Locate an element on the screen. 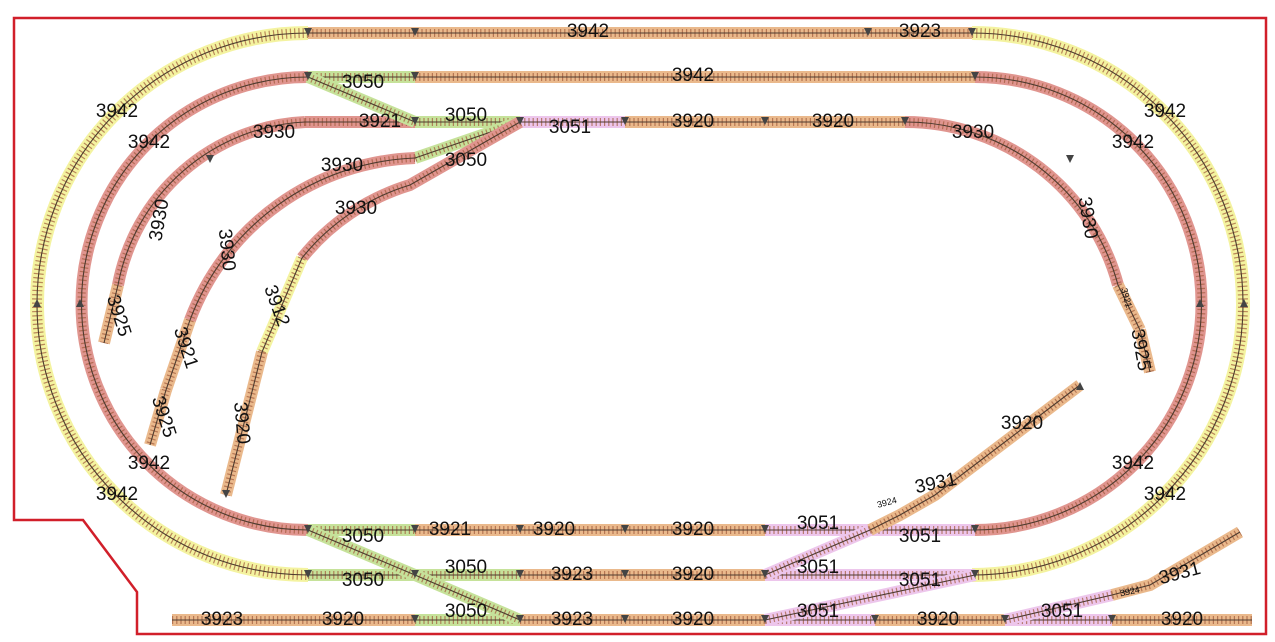 This screenshot has width=1275, height=642. third-right-end-rail is located at coordinates (1145, 351).